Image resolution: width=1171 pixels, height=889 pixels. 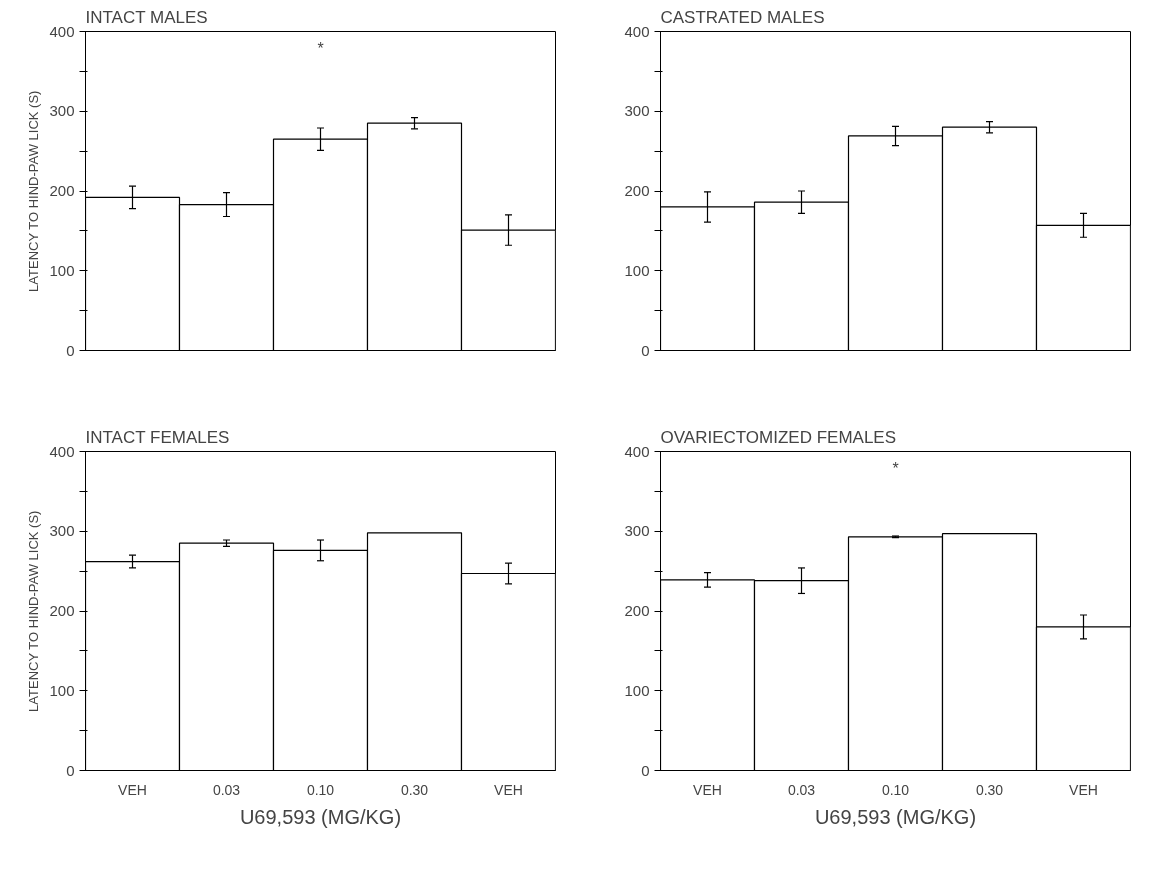 What do you see at coordinates (778, 437) in the screenshot?
I see `chart-title: OVARIECTOMIZED FEMALES` at bounding box center [778, 437].